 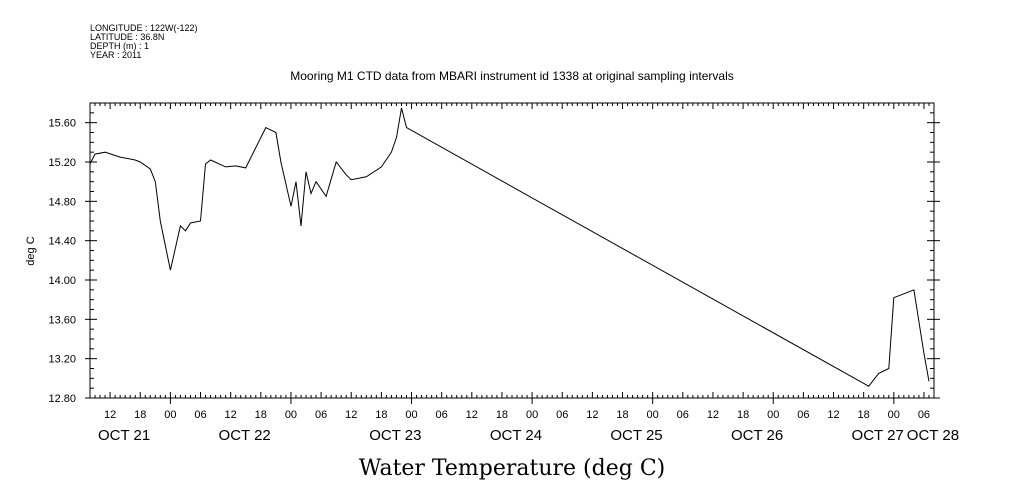 What do you see at coordinates (127, 37) in the screenshot?
I see `header-latitude: LATITUDE : 36.8N` at bounding box center [127, 37].